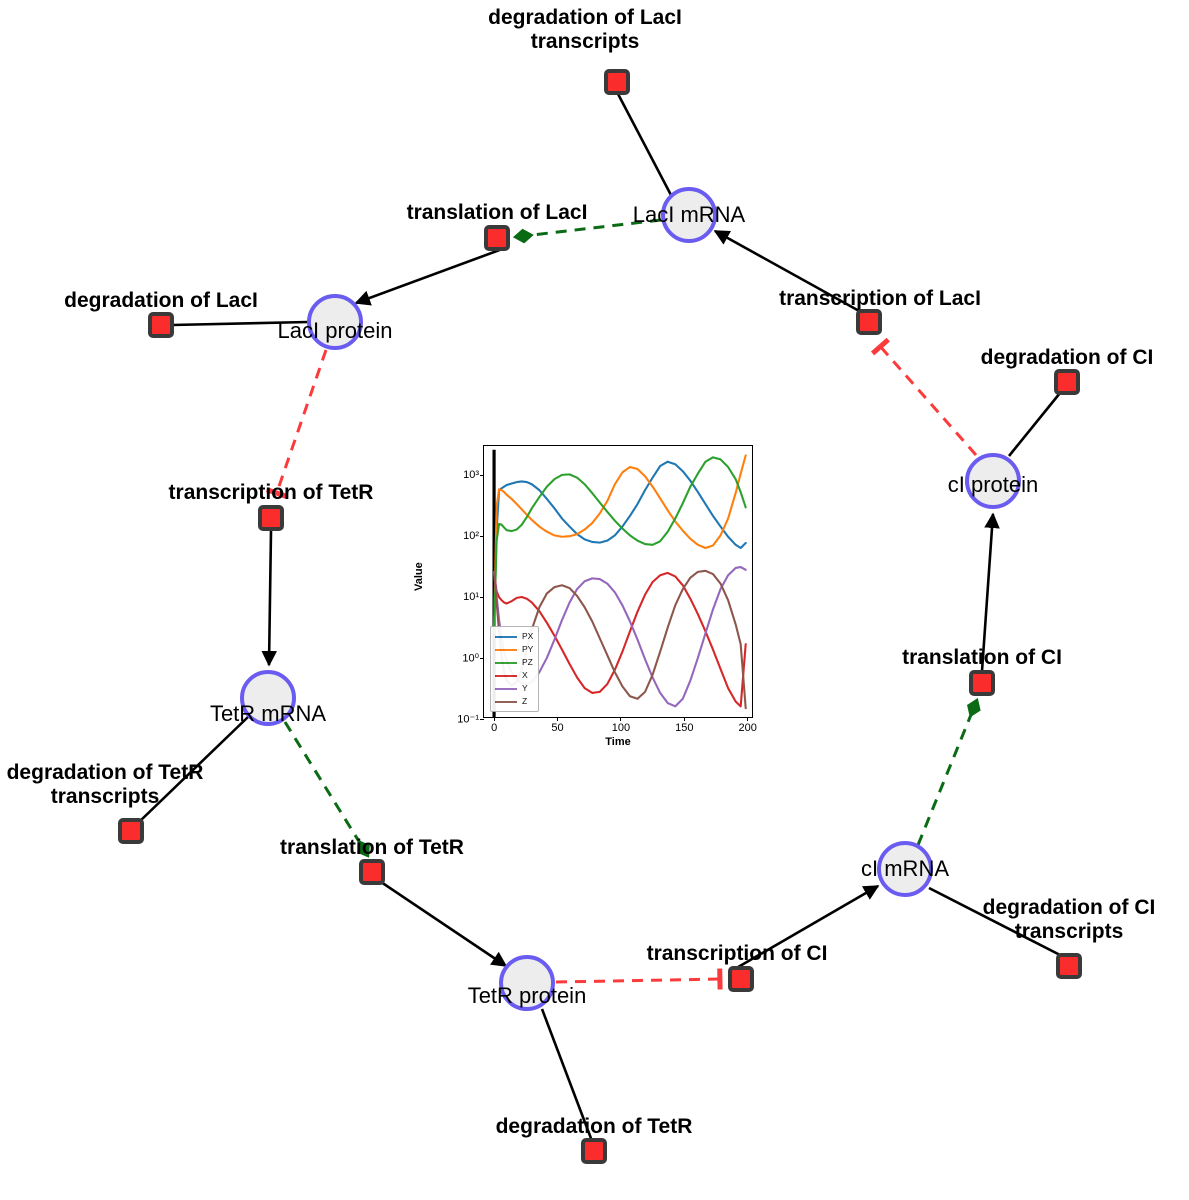 This screenshot has height=1200, width=1189. What do you see at coordinates (494, 728) in the screenshot?
I see `chart-x-tick: 0` at bounding box center [494, 728].